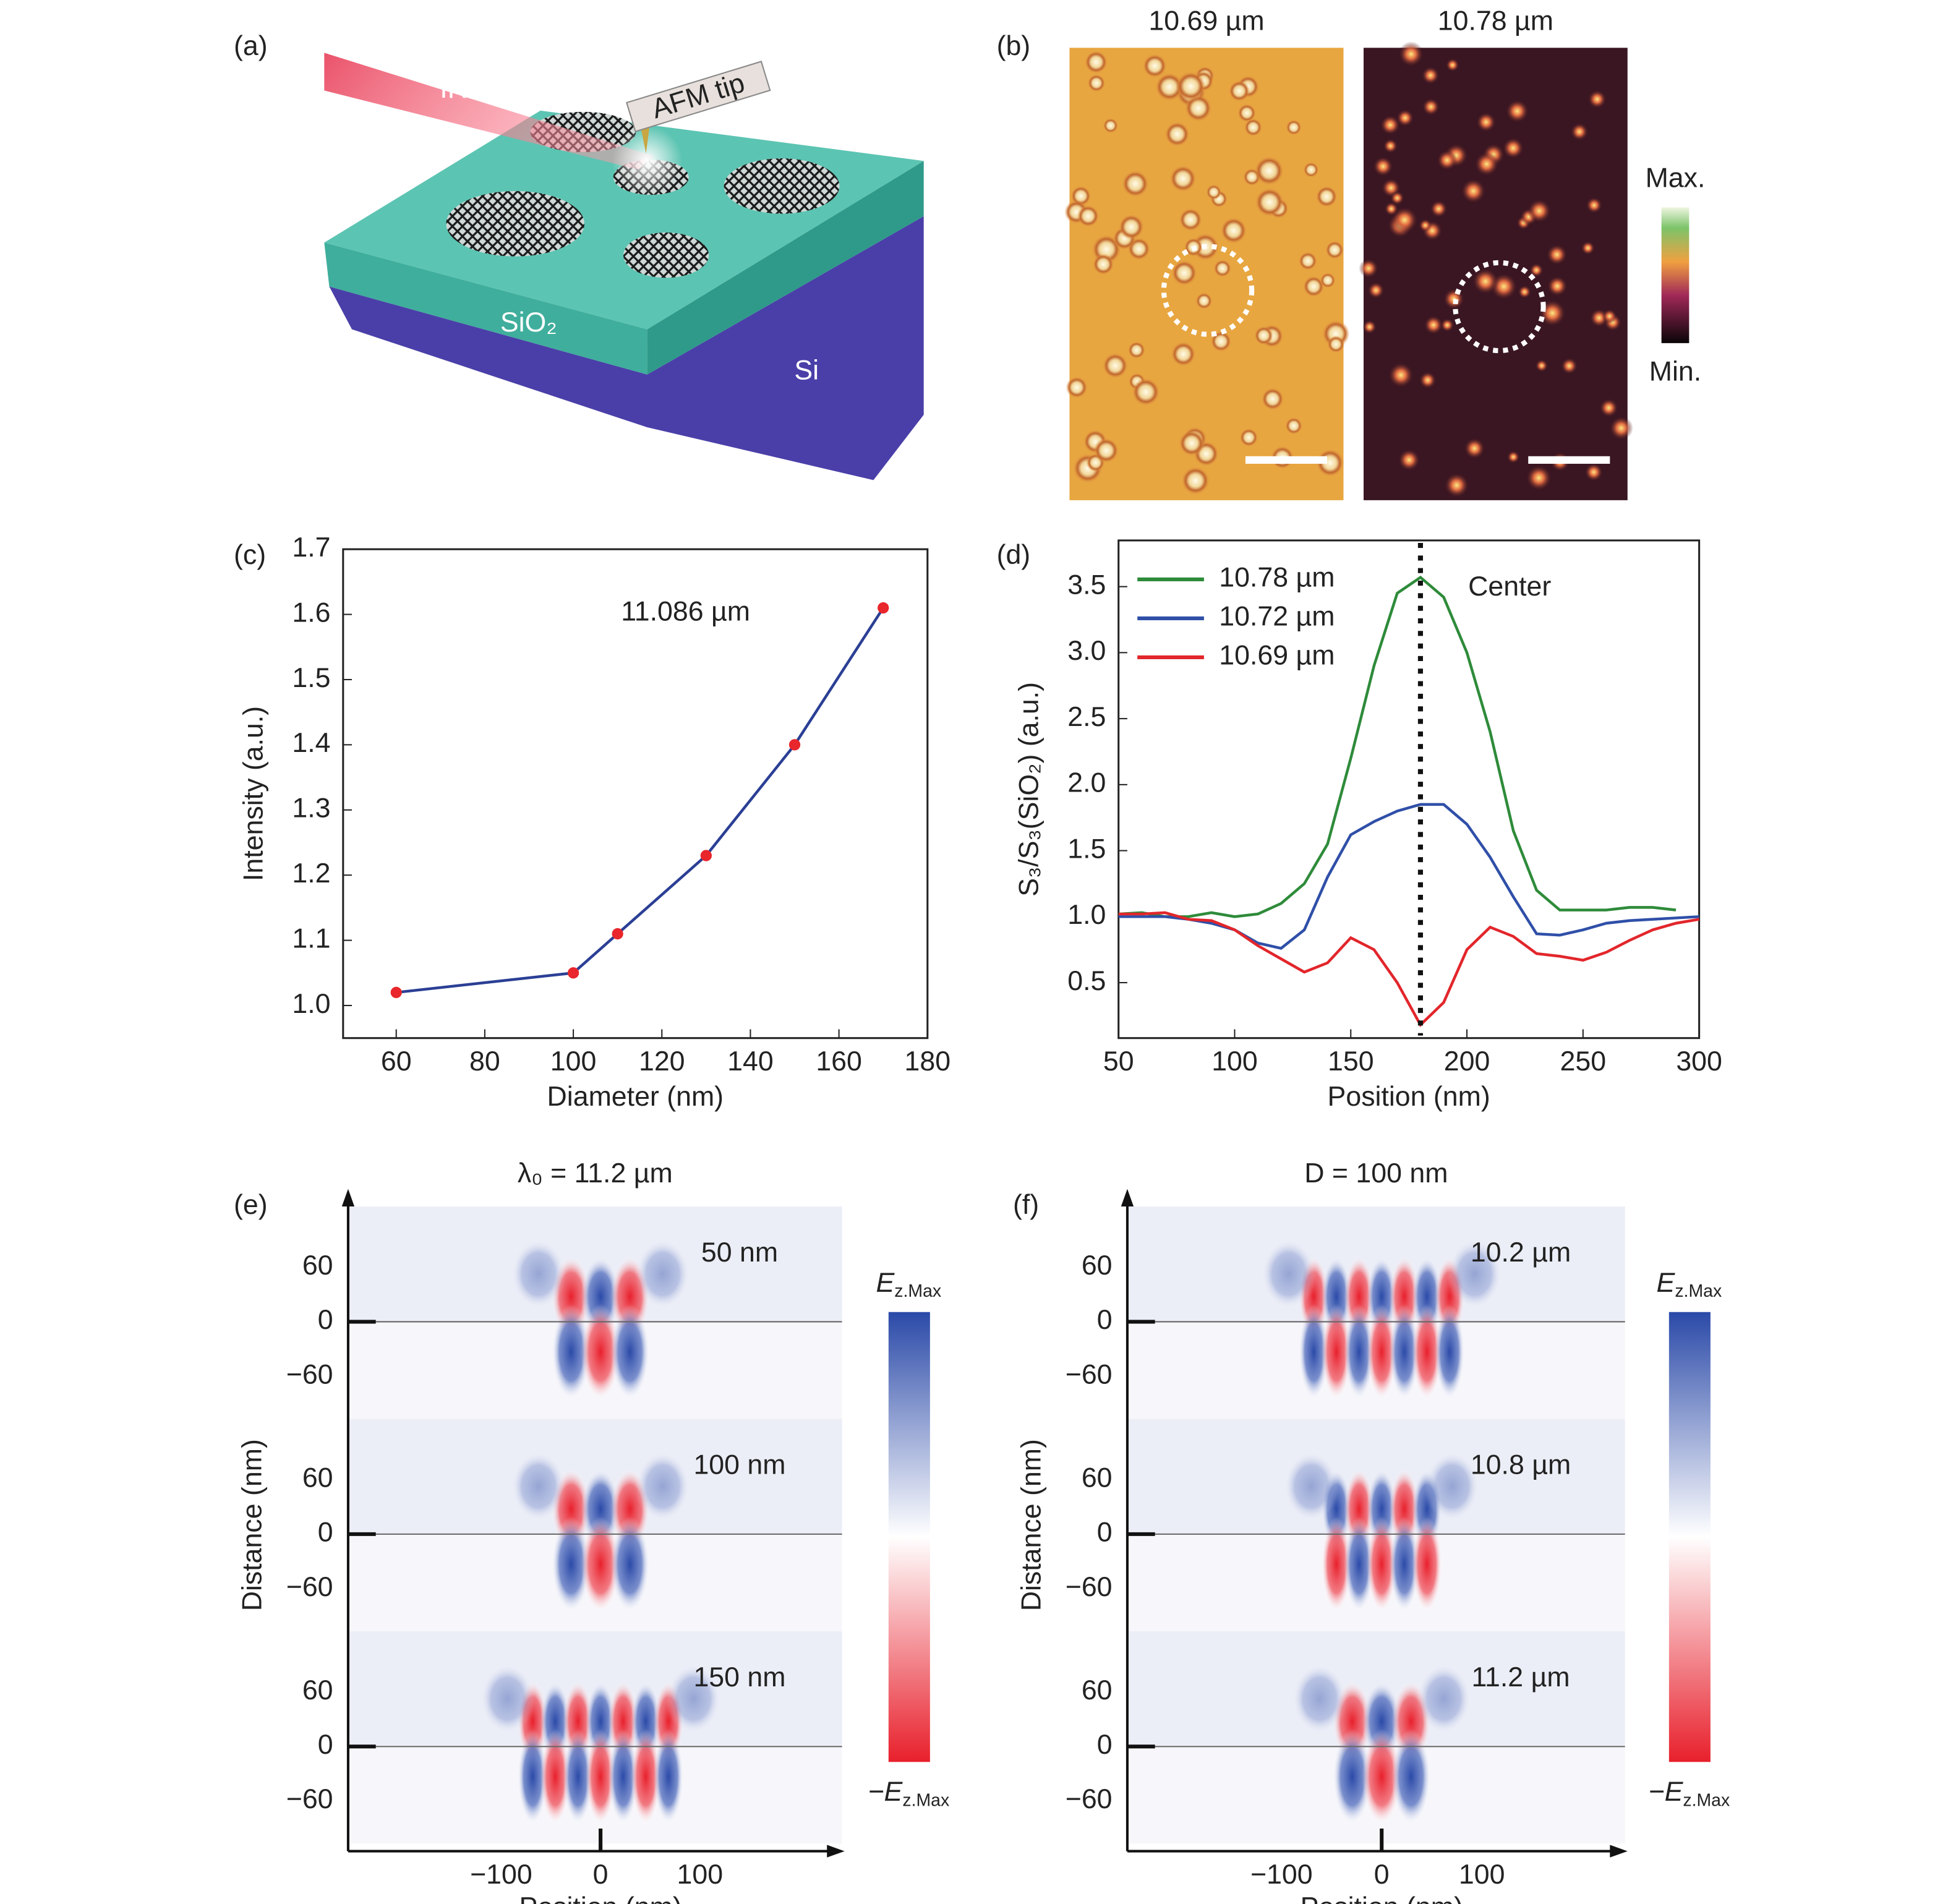 The image size is (1948, 1904). What do you see at coordinates (252, 1525) in the screenshot?
I see `y-axis-label: Distance (nm)` at bounding box center [252, 1525].